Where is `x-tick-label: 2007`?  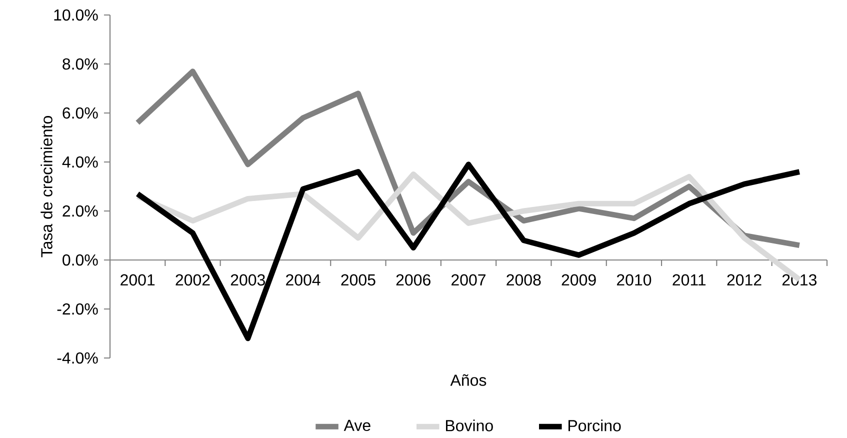 x-tick-label: 2007 is located at coordinates (469, 280).